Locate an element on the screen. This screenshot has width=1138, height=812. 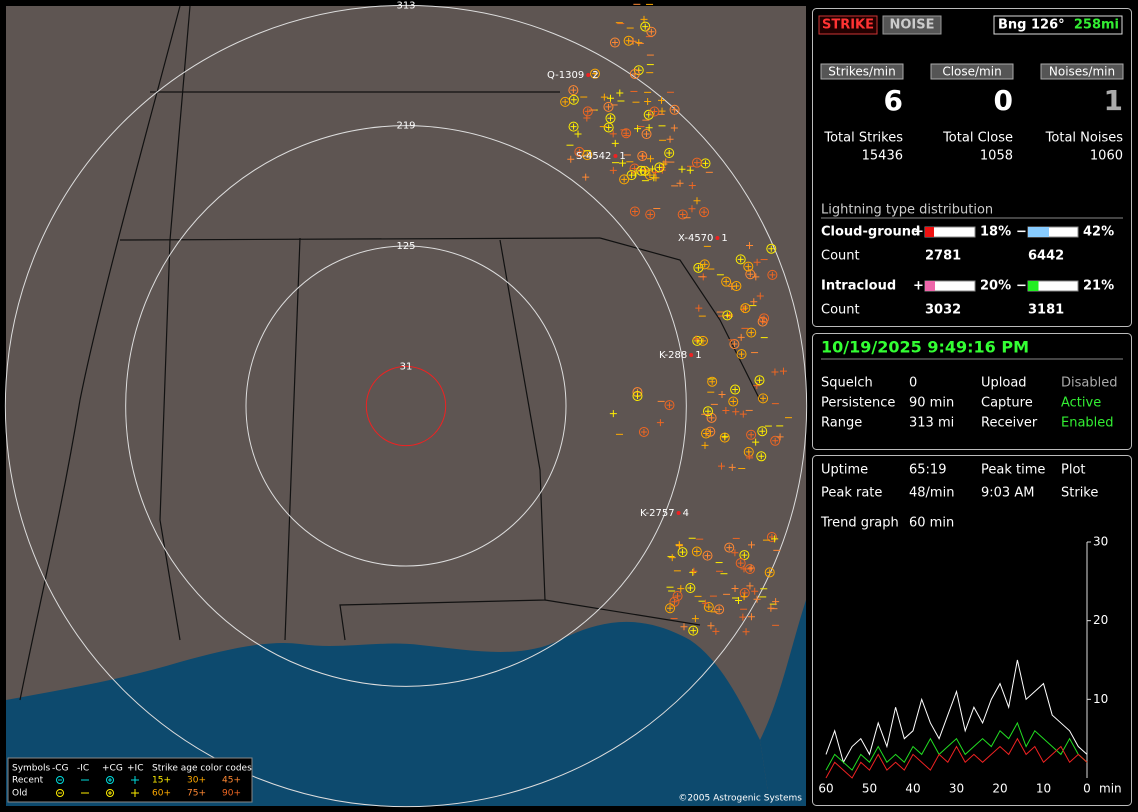
type-label: Cloud-ground is located at coordinates (870, 232).